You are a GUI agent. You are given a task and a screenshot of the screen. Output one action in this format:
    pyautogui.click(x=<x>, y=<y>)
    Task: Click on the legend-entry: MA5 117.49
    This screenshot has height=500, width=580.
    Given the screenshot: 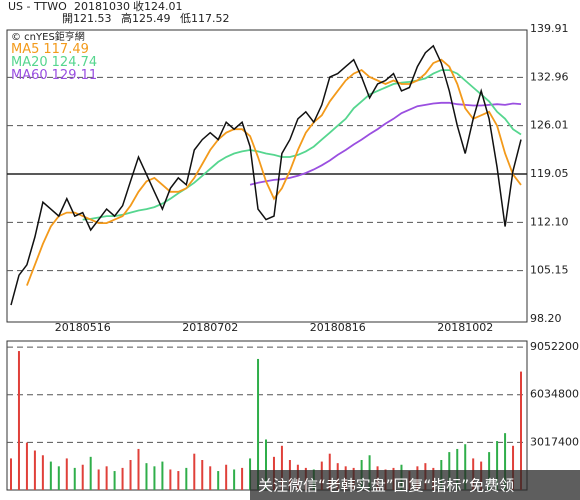 What is the action you would take?
    pyautogui.click(x=50, y=49)
    